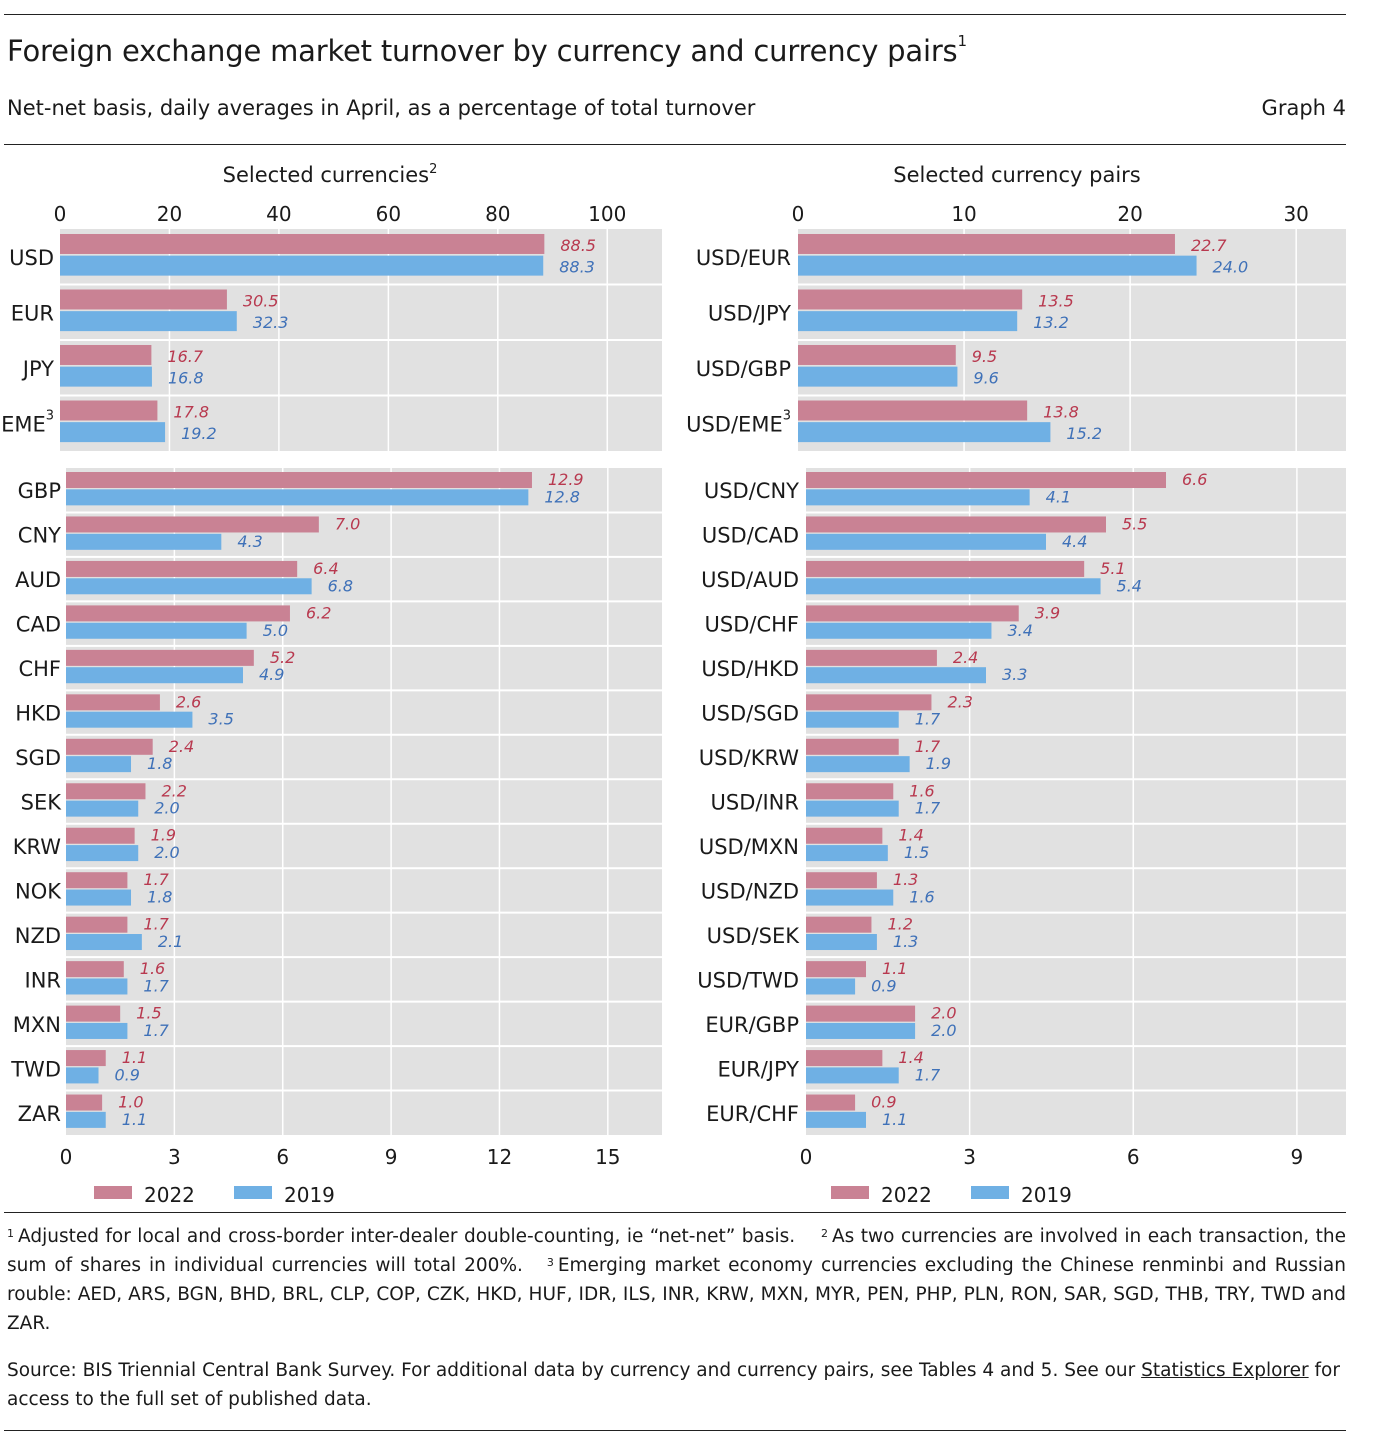 Image resolution: width=1378 pixels, height=1434 pixels. What do you see at coordinates (751, 491) in the screenshot?
I see `category-label: USD/CNY` at bounding box center [751, 491].